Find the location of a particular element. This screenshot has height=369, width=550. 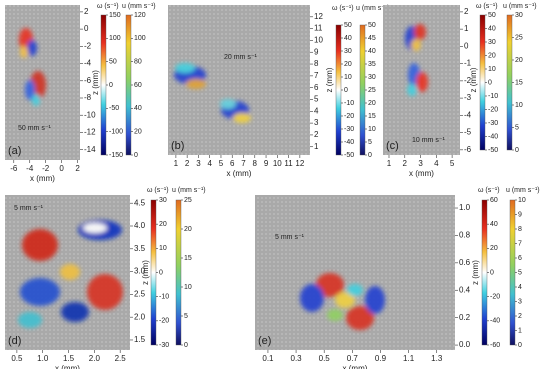

colorbar-tick-label: 45 is located at coordinates (372, 38).